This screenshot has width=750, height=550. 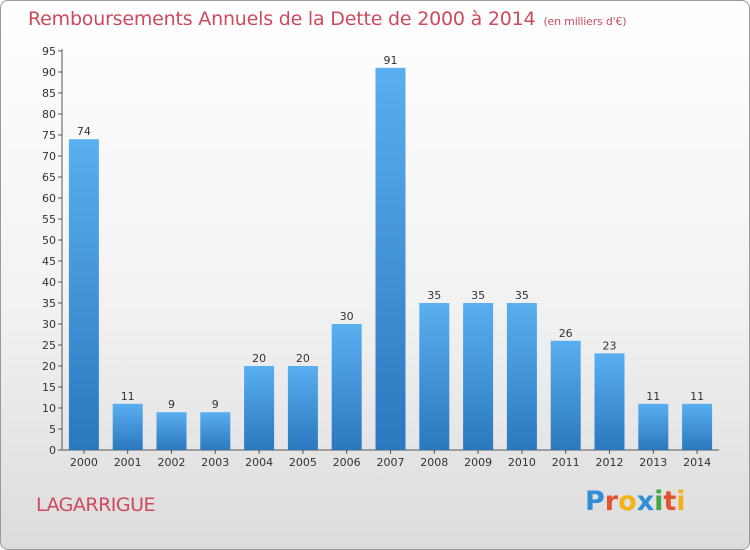 What do you see at coordinates (697, 396) in the screenshot?
I see `data-label-2014: 11` at bounding box center [697, 396].